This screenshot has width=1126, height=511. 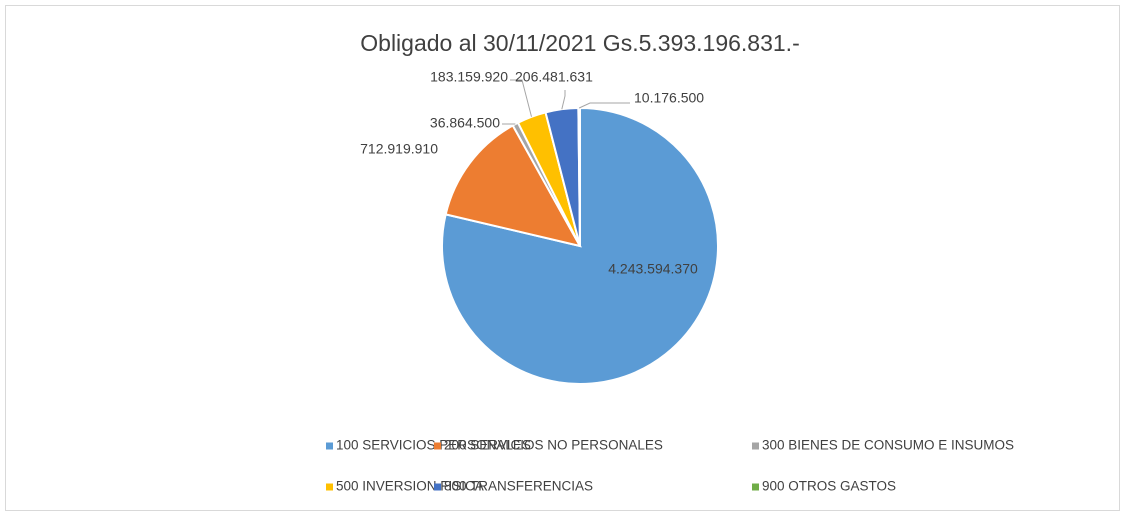 What do you see at coordinates (399, 149) in the screenshot?
I see `data-label: 712.919.910` at bounding box center [399, 149].